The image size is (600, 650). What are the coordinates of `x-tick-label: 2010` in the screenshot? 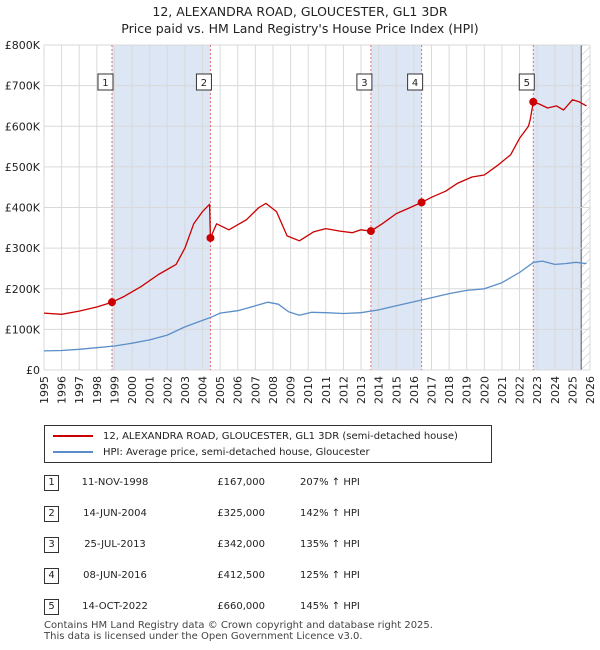 It's located at (308, 390).